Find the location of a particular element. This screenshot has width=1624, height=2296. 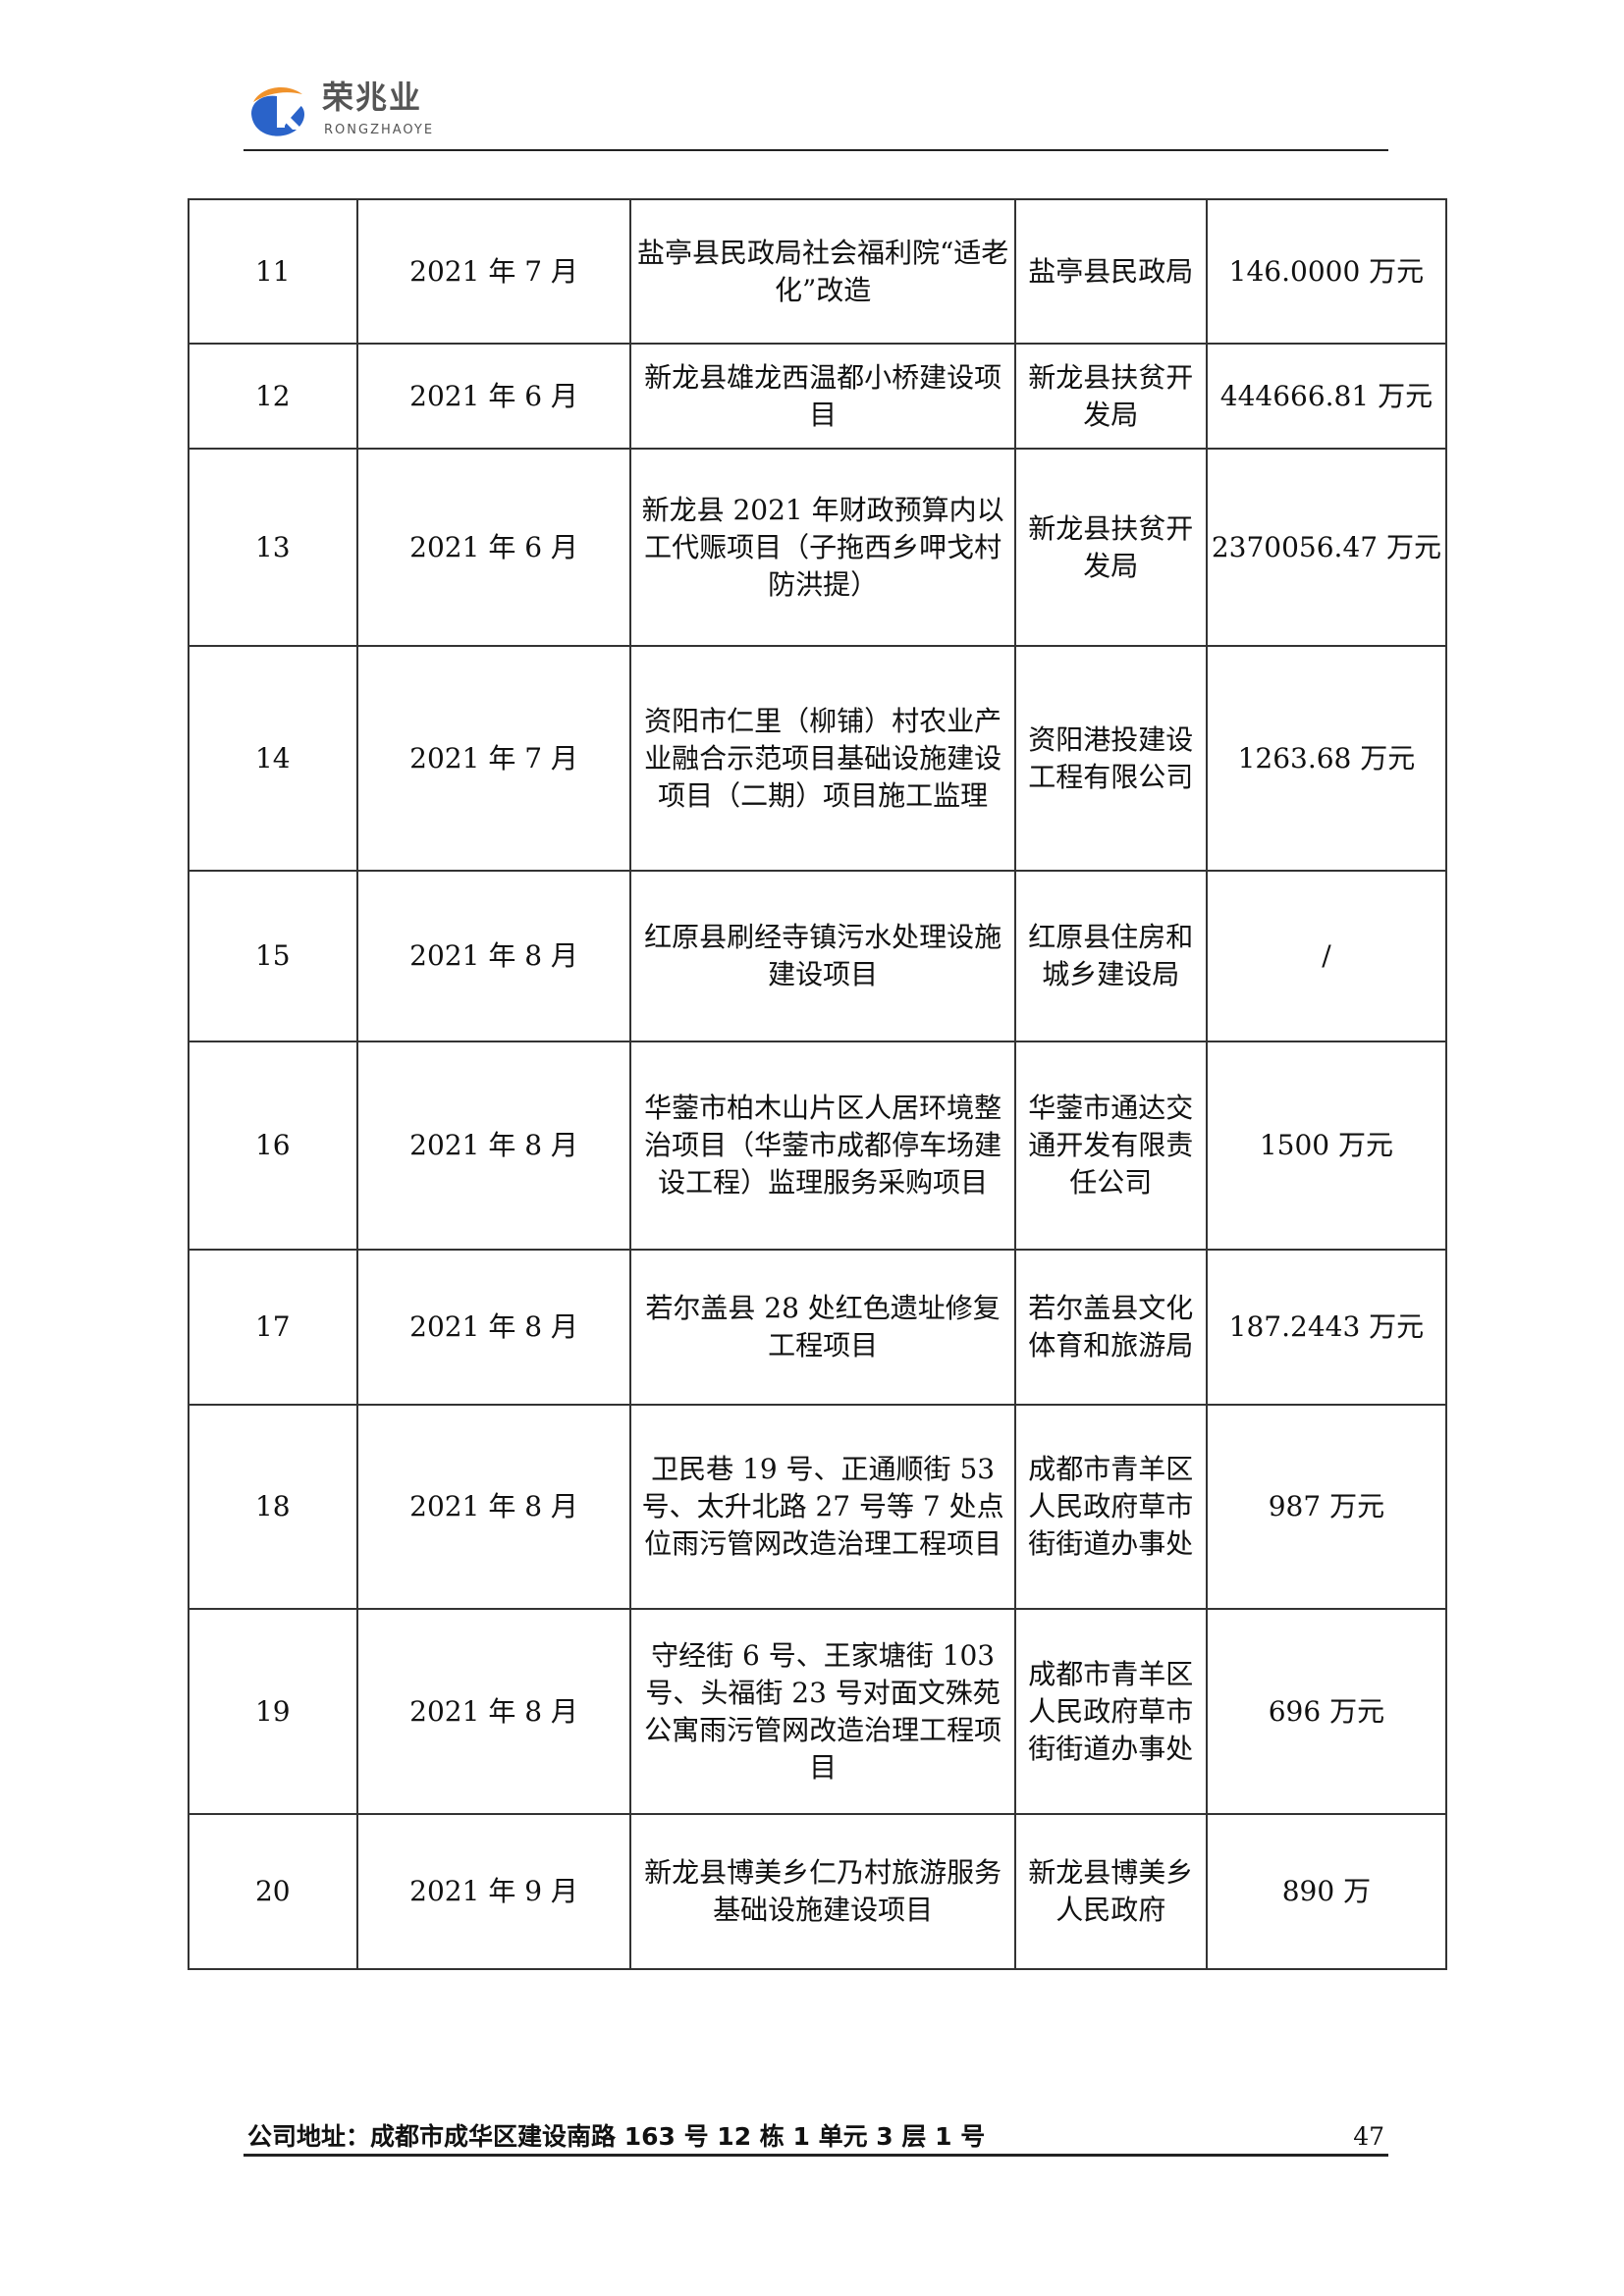

page-header: 荣兆业 RONGZHAOYE is located at coordinates (816, 113).